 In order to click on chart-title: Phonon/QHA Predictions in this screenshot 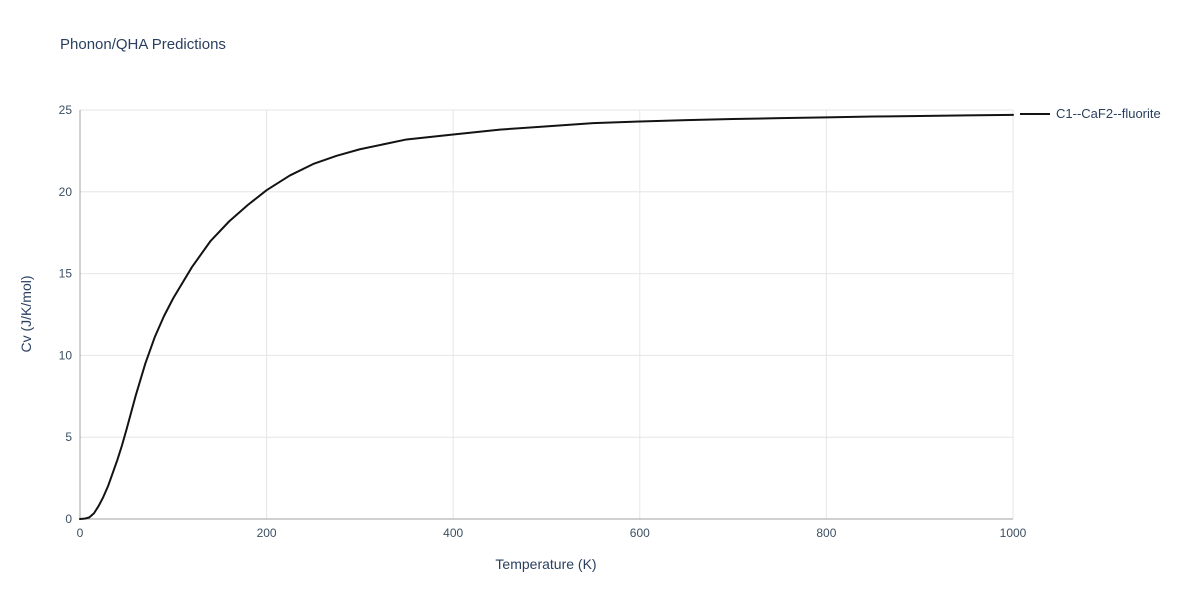, I will do `click(143, 44)`.